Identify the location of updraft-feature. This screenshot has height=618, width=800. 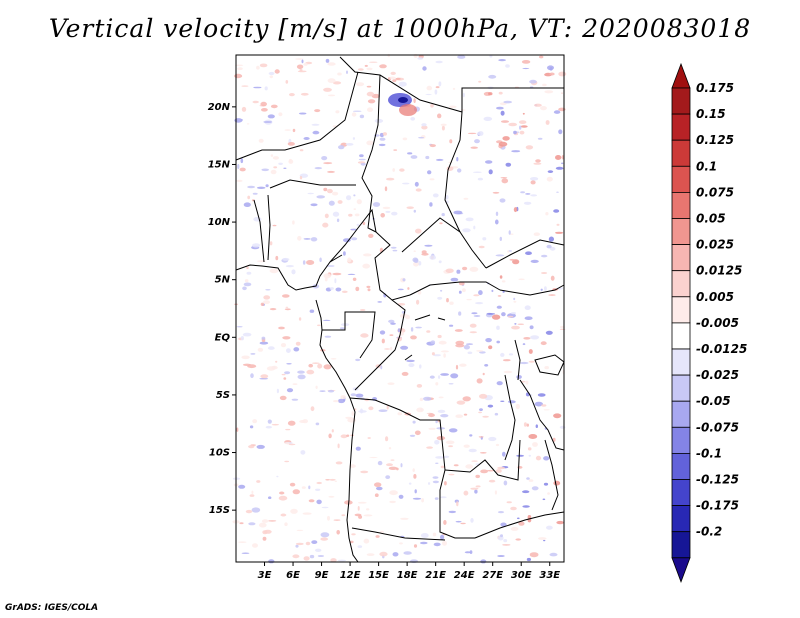
(408, 110).